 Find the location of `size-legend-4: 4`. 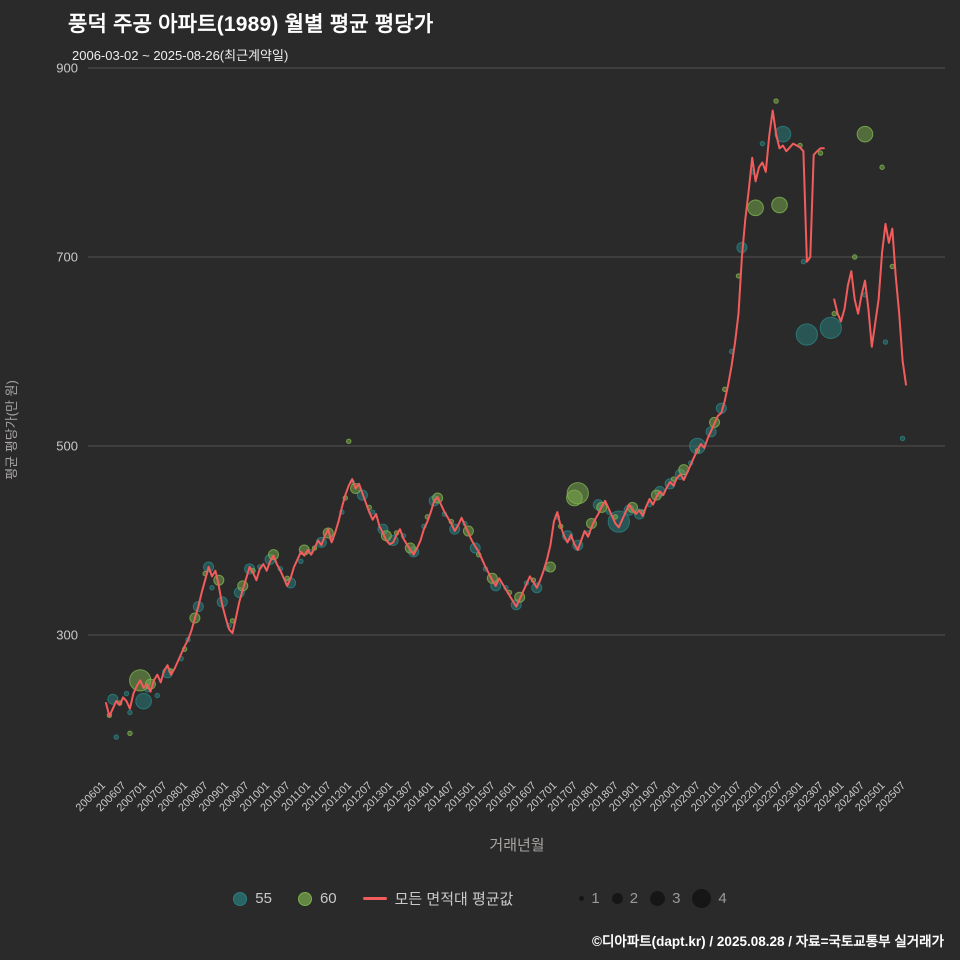

size-legend-4: 4 is located at coordinates (709, 898).